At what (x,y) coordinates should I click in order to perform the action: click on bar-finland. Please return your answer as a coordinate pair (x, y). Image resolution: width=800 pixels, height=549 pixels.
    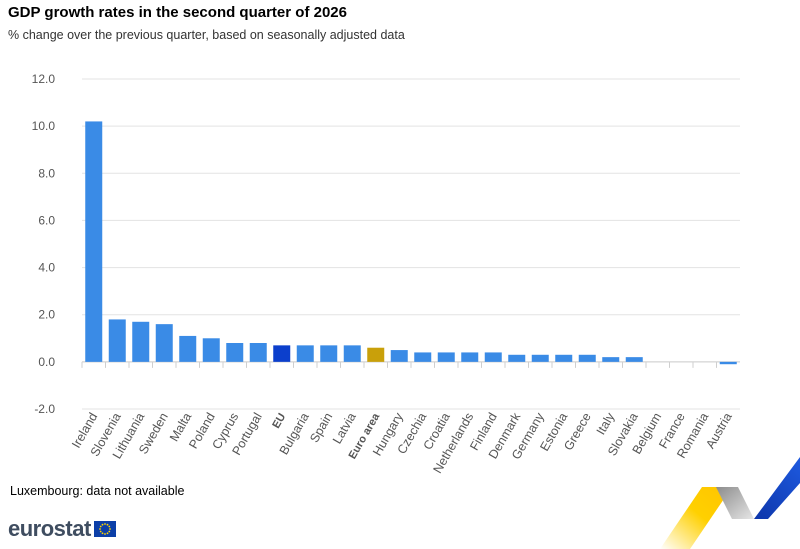
    Looking at the image, I should click on (493, 357).